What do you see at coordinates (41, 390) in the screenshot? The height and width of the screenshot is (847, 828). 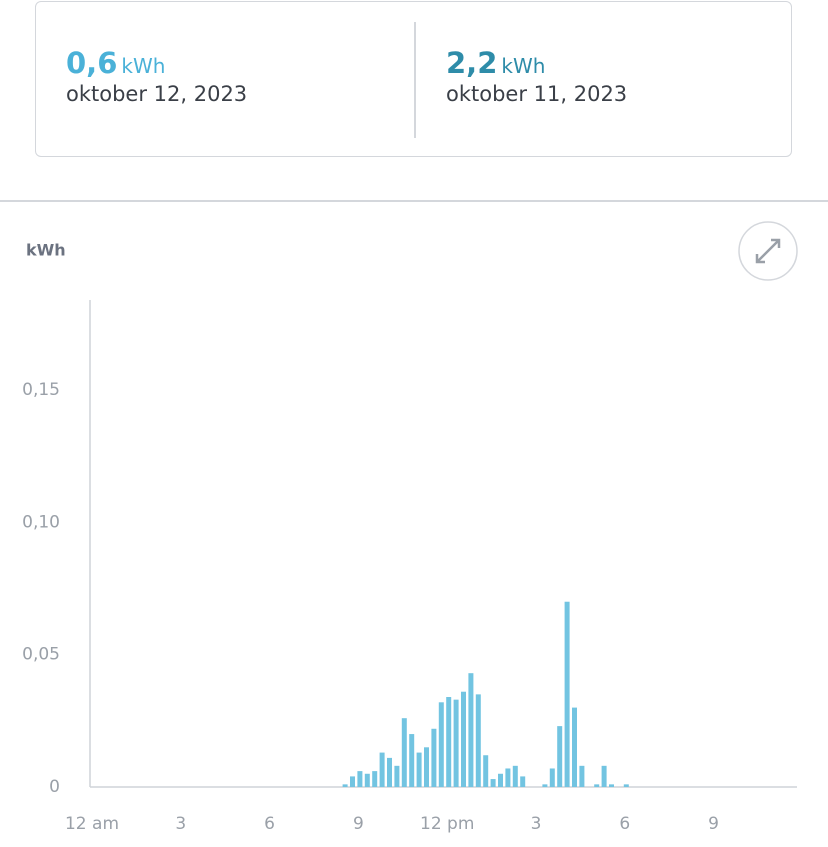 I see `y-tick-label: 0,15` at bounding box center [41, 390].